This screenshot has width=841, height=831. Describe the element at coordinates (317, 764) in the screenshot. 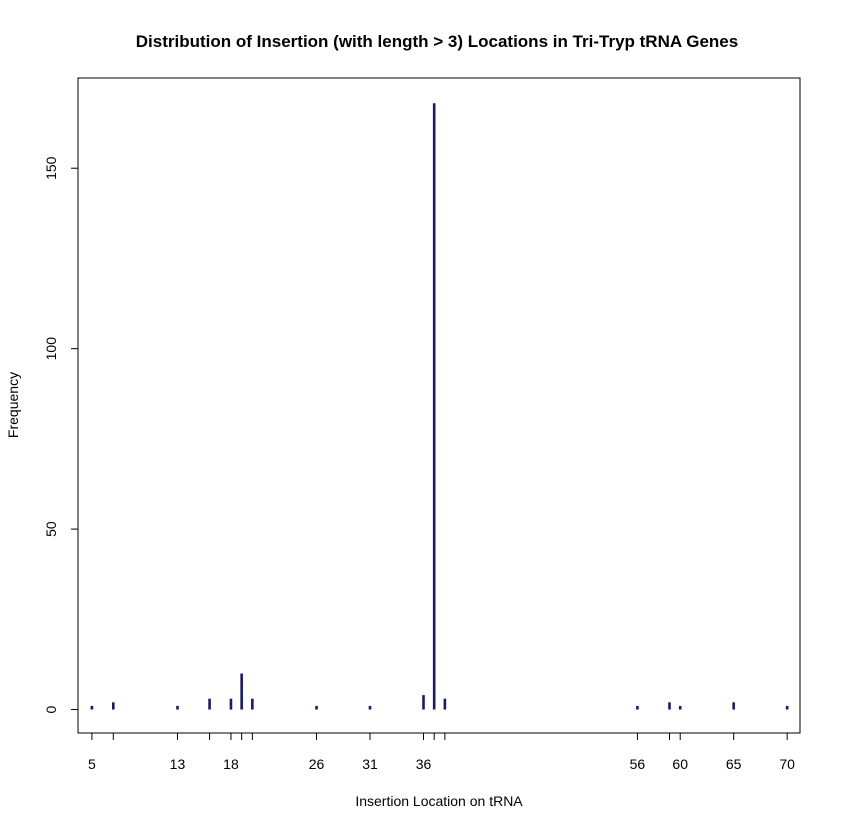

I see `x-tick-label-26: 26` at that location.